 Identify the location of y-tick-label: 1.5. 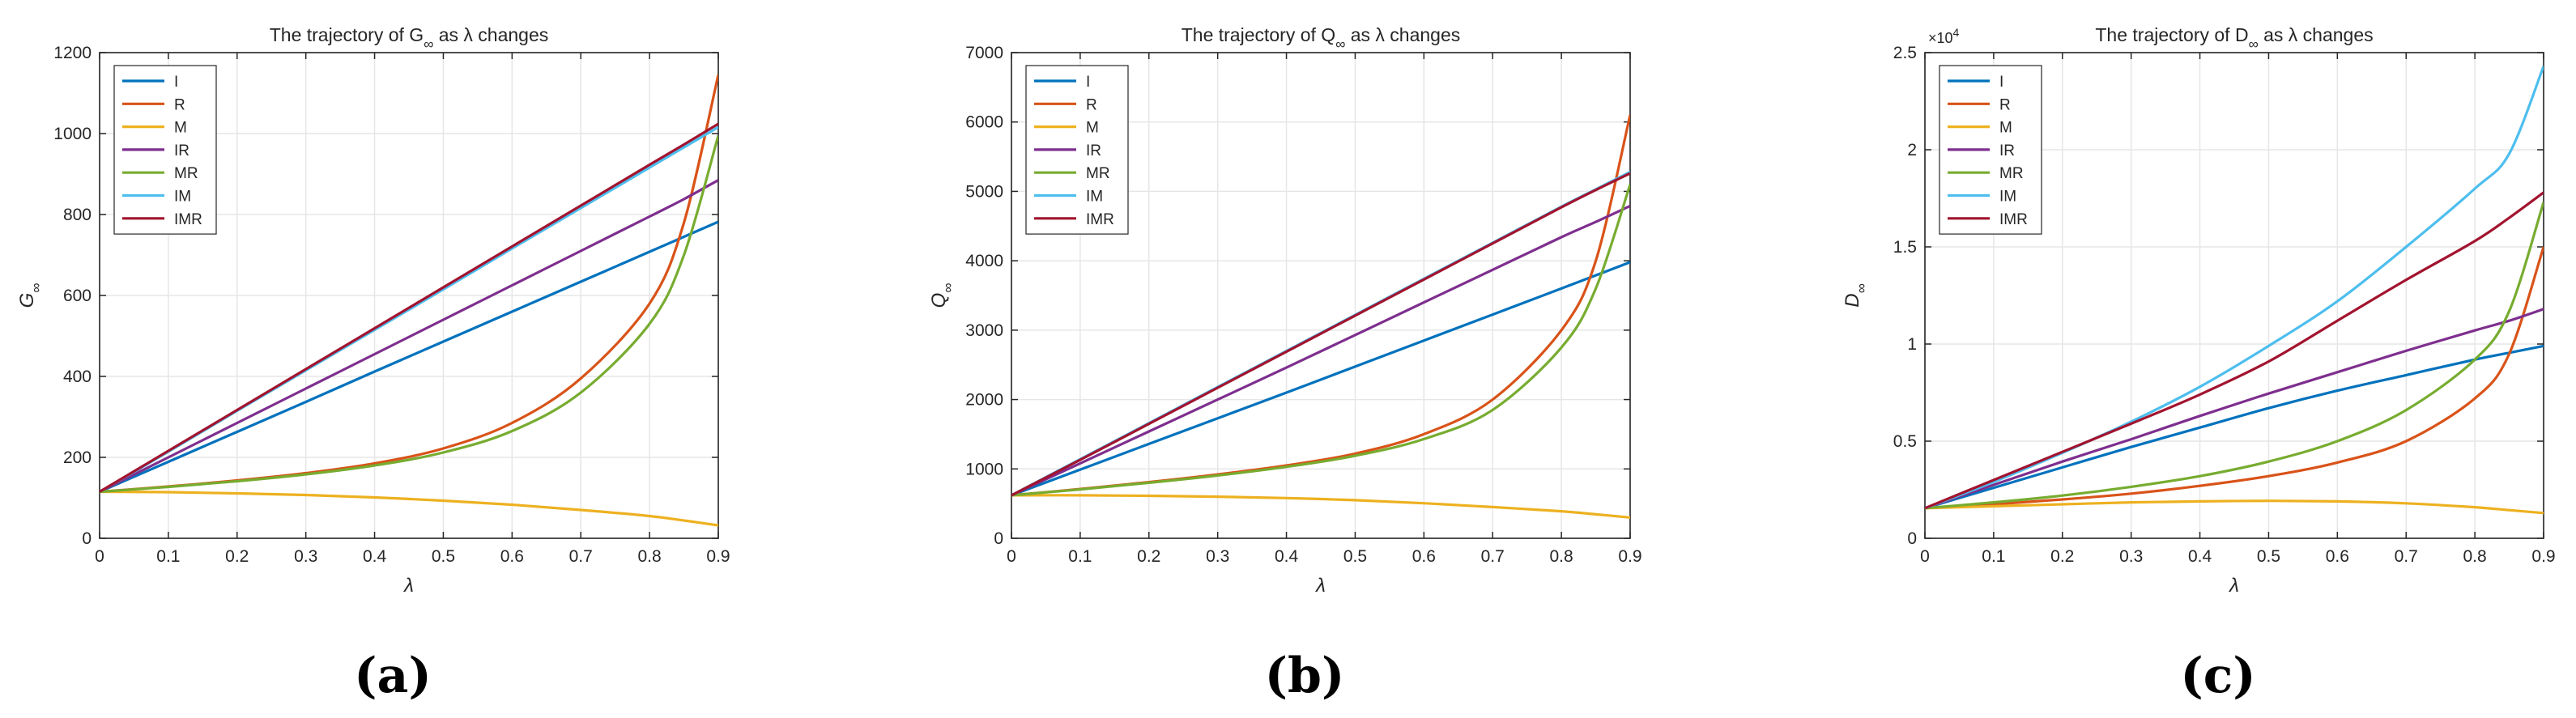
(1905, 248).